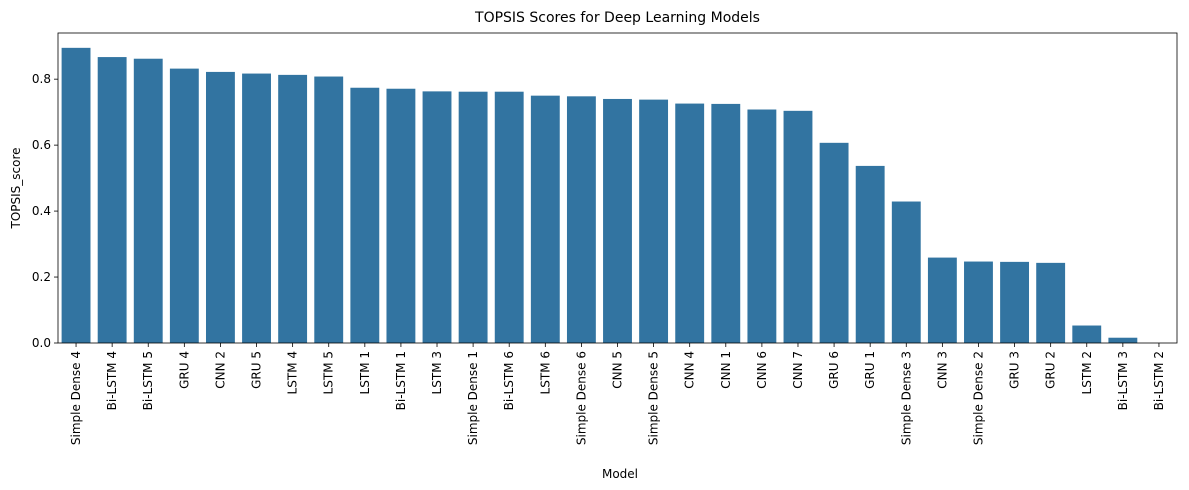  Describe the element at coordinates (978, 398) in the screenshot. I see `x-tick-label: Simple Dense 2` at that location.